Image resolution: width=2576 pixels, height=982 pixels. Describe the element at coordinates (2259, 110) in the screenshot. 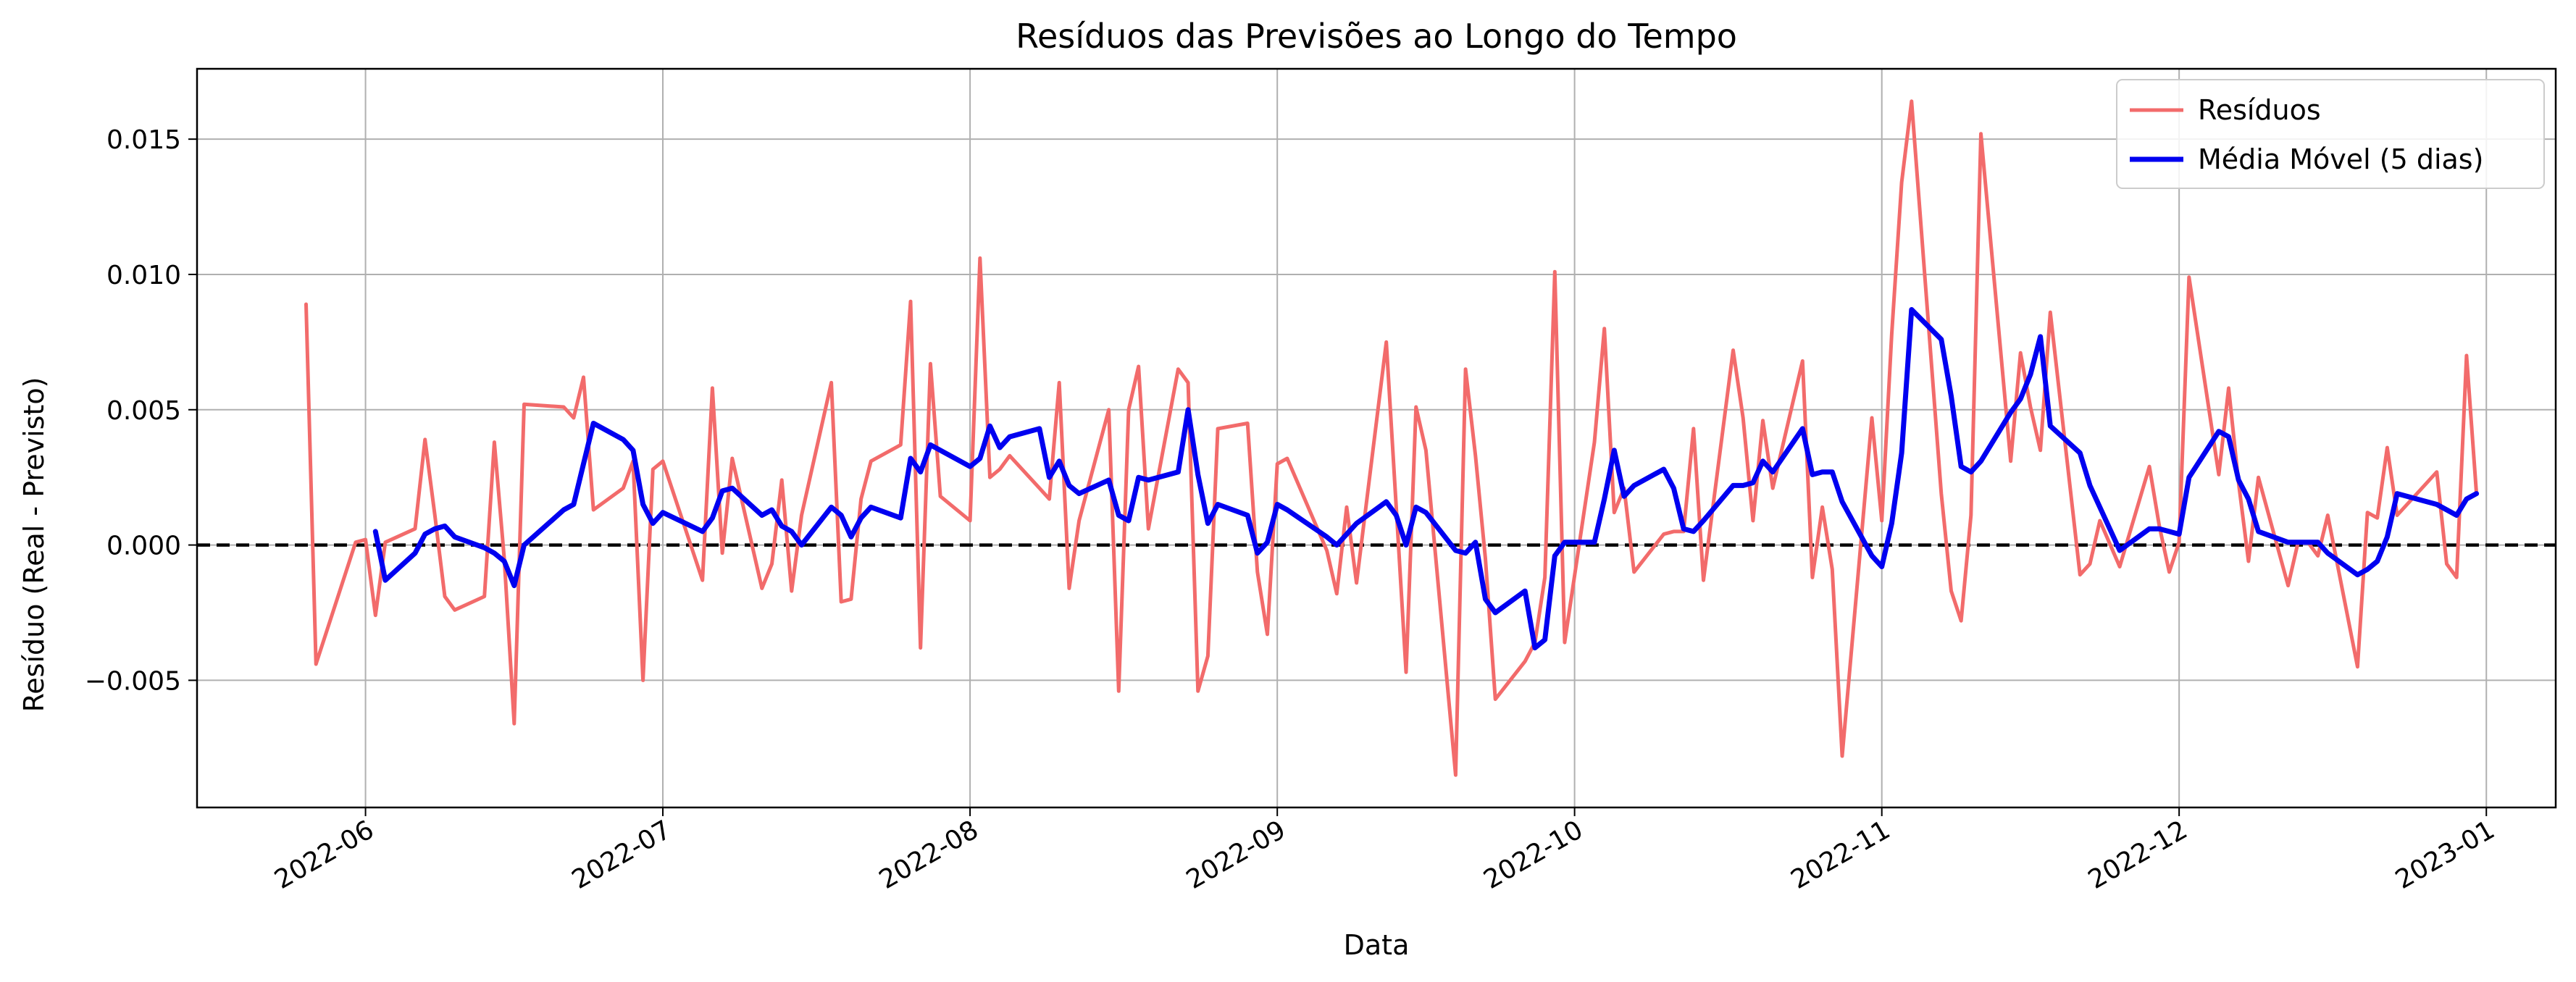

I see `legend-label: Resíduos` at that location.